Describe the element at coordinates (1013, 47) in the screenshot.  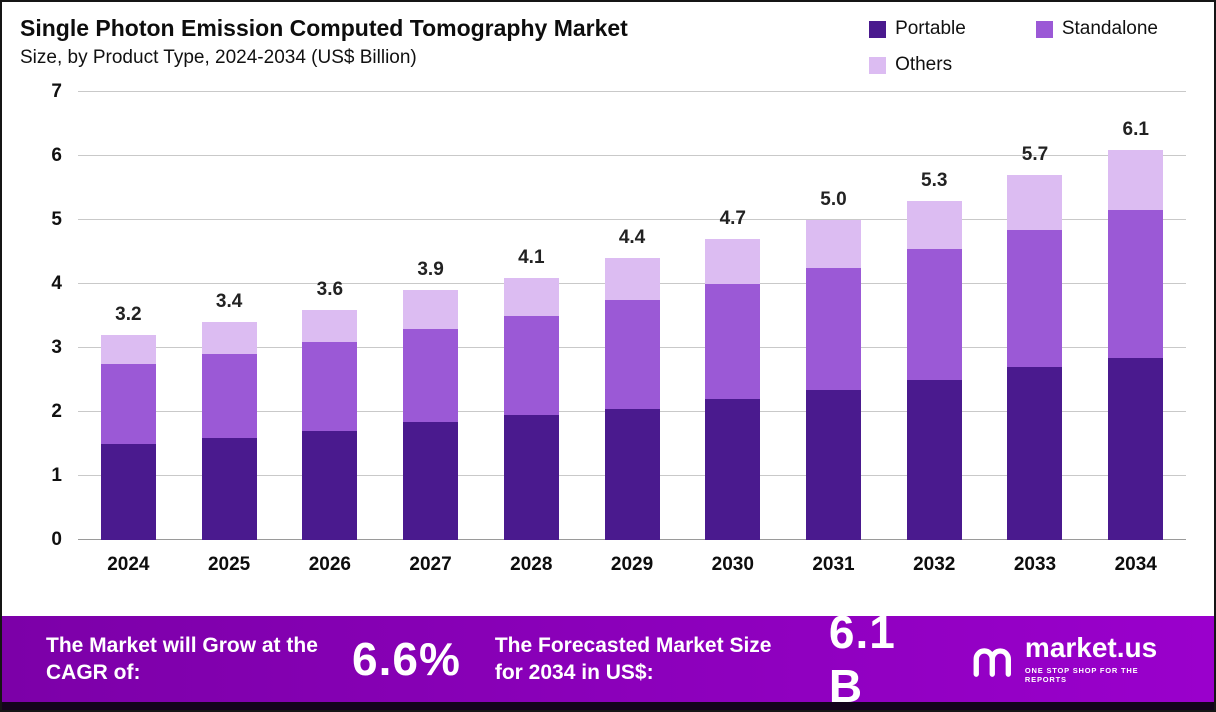
I see `legend: Portable Standalone Others` at that location.